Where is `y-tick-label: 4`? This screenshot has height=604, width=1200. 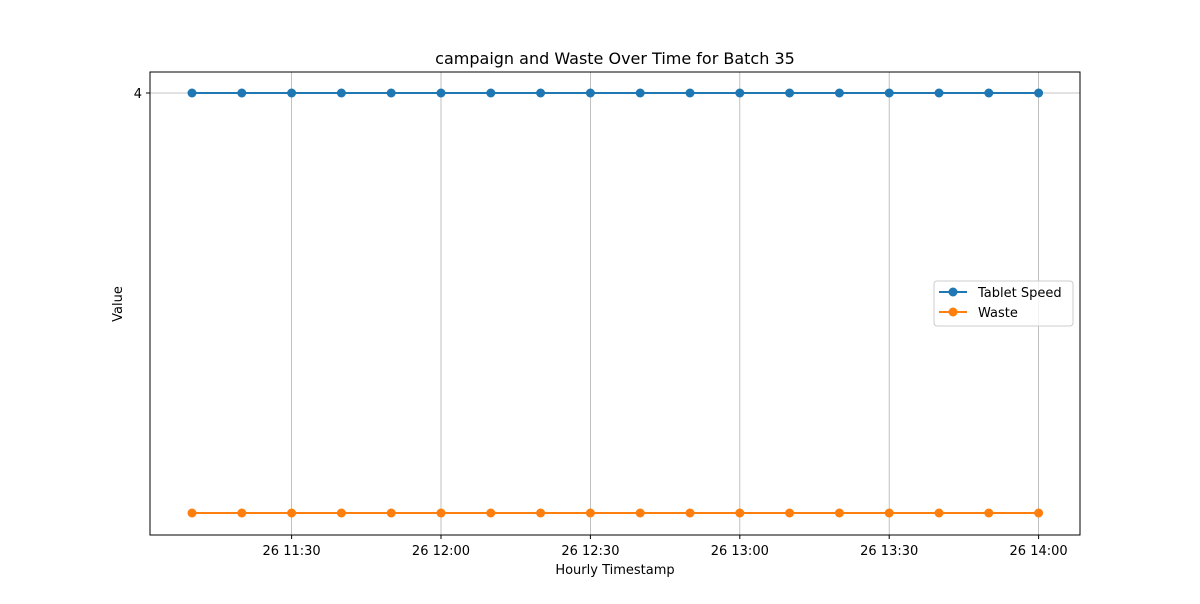
y-tick-label: 4 is located at coordinates (138, 94).